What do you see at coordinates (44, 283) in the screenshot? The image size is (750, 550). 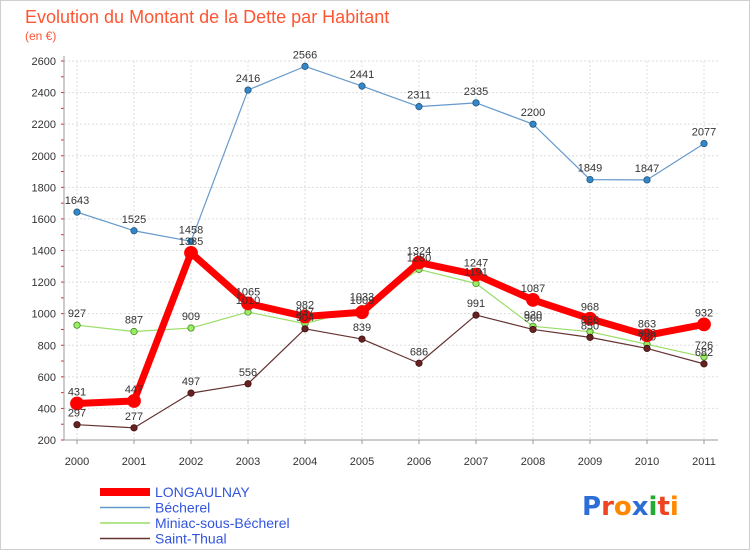 I see `y-tick-label: 1200` at bounding box center [44, 283].